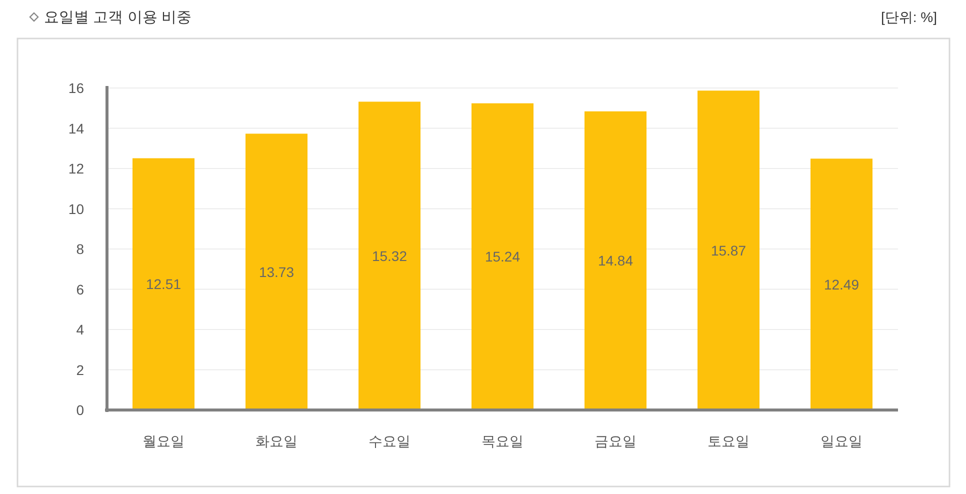  I want to click on y-tick-label: 14, so click(76, 128).